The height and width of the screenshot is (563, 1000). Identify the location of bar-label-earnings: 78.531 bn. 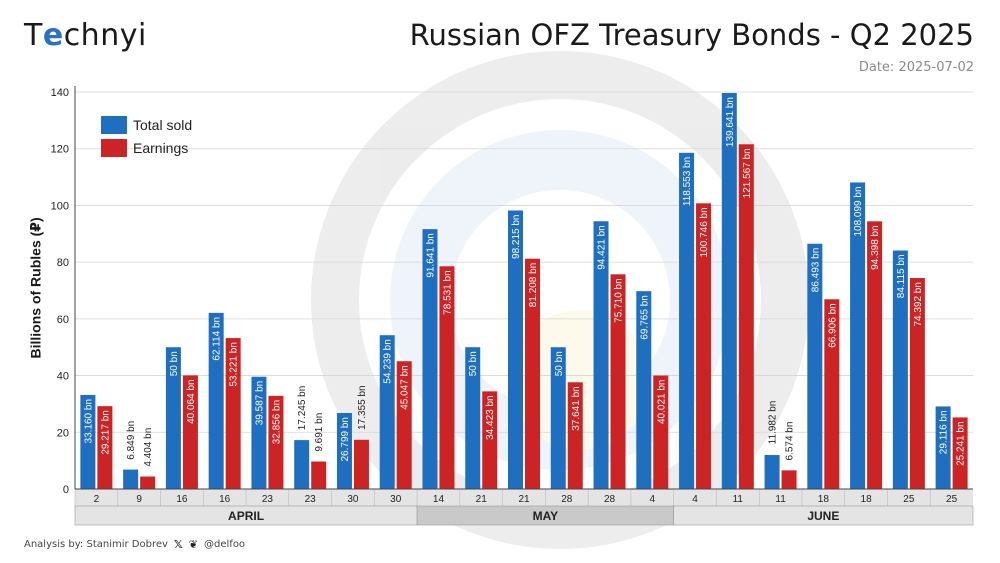
(447, 292).